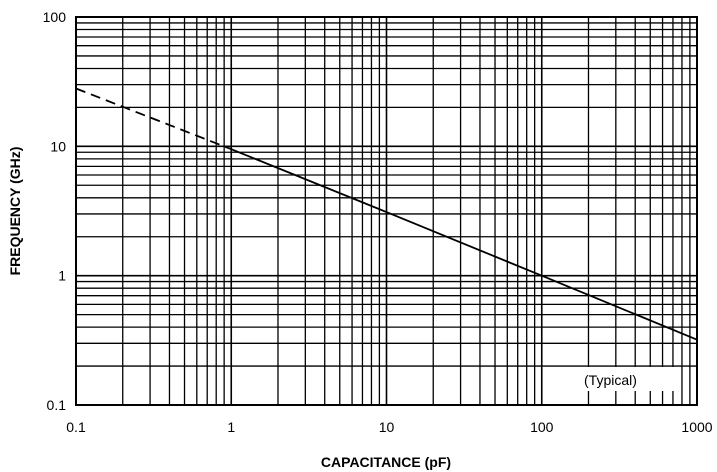  What do you see at coordinates (76, 427) in the screenshot?
I see `x-tick-label: 0.1` at bounding box center [76, 427].